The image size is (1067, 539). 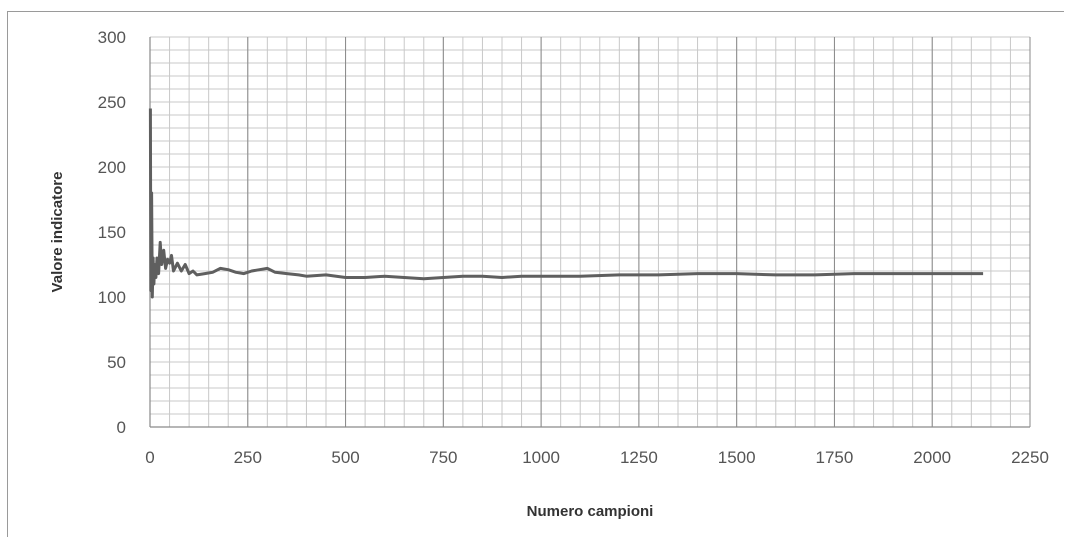 What do you see at coordinates (443, 457) in the screenshot?
I see `x-tick-label: 750` at bounding box center [443, 457].